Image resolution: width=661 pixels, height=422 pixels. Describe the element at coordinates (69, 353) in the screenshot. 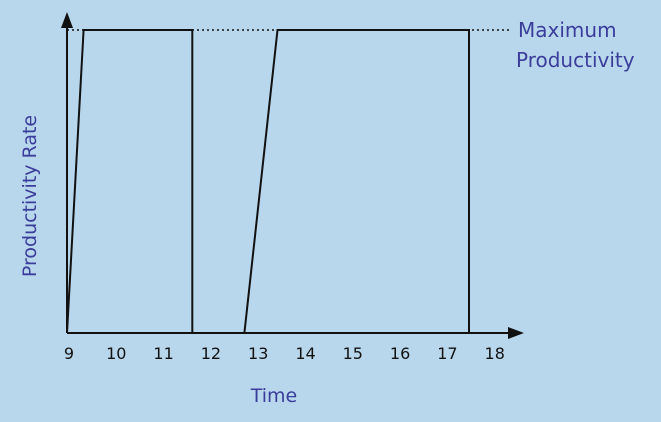

I see `x-tick-label-9: 9` at that location.